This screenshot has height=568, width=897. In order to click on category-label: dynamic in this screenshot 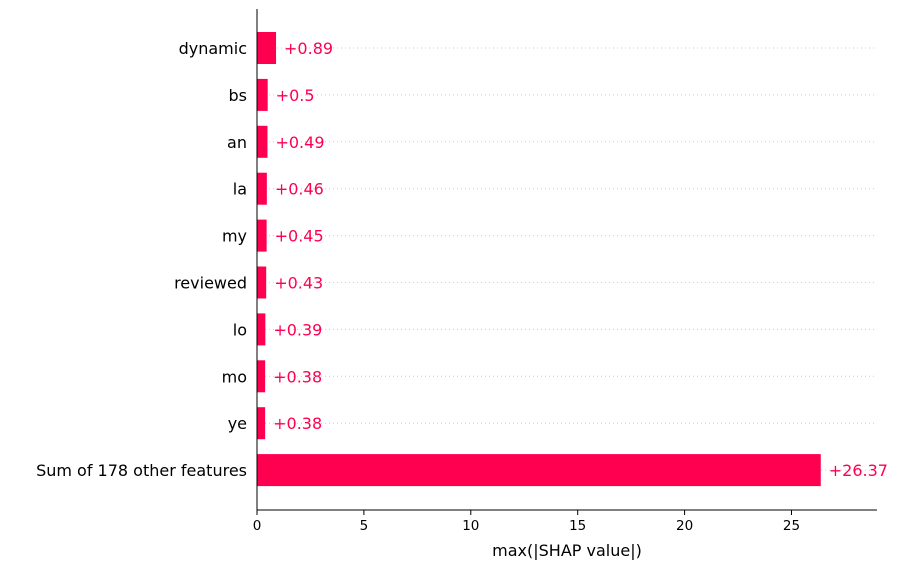, I will do `click(213, 48)`.